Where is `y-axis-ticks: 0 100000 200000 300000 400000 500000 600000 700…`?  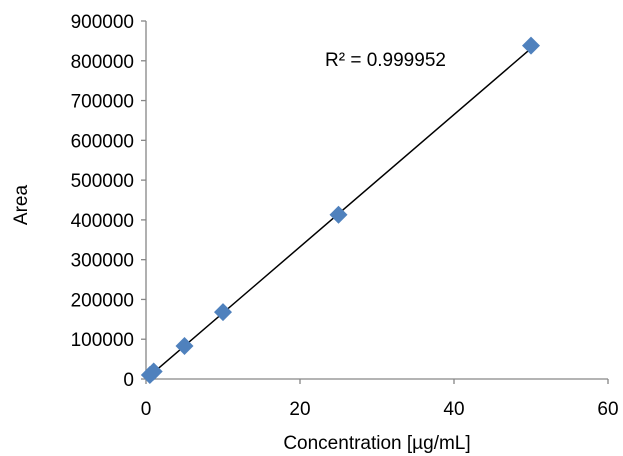
y-axis-ticks: 0 100000 200000 300000 400000 500000 600000 700… is located at coordinates (108, 201).